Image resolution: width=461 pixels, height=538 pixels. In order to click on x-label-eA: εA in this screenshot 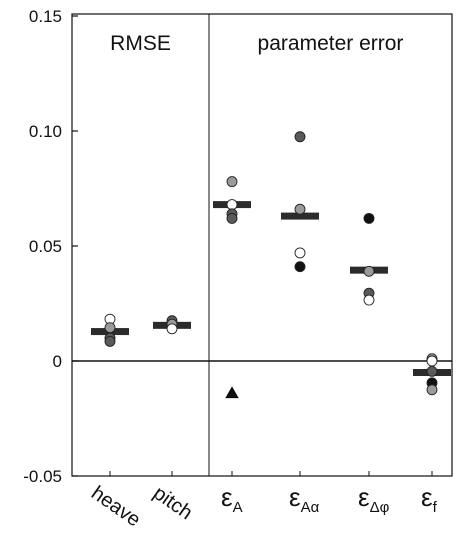, I will do `click(232, 499)`.